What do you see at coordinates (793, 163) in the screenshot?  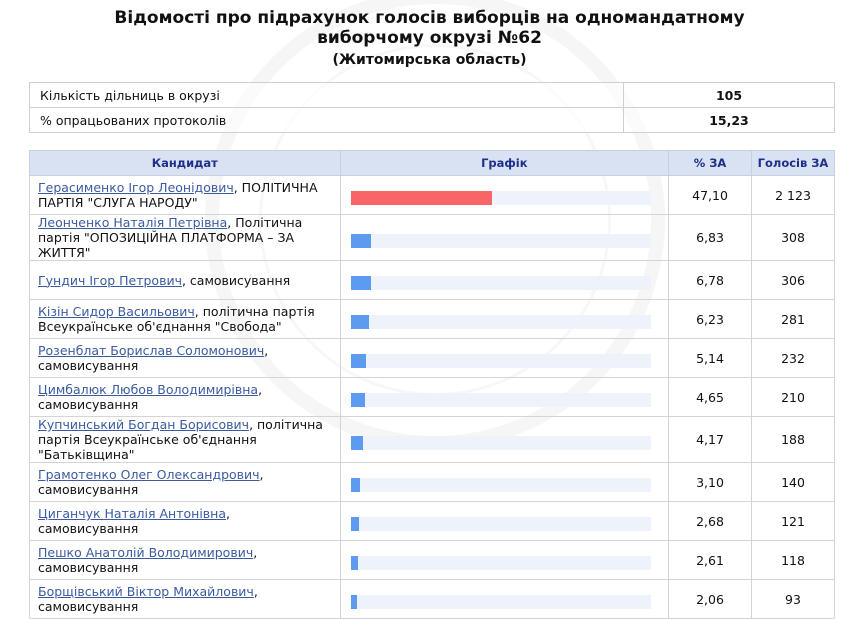 I see `column-header-votes: Голосів ЗА` at bounding box center [793, 163].